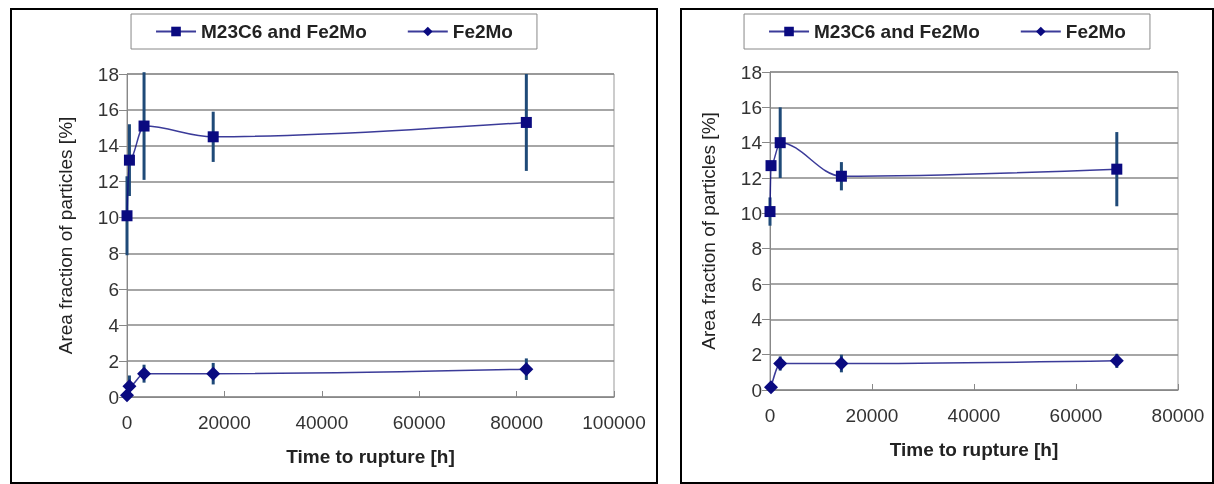 The height and width of the screenshot is (484, 1214). I want to click on x-tick-label: 100000, so click(614, 422).